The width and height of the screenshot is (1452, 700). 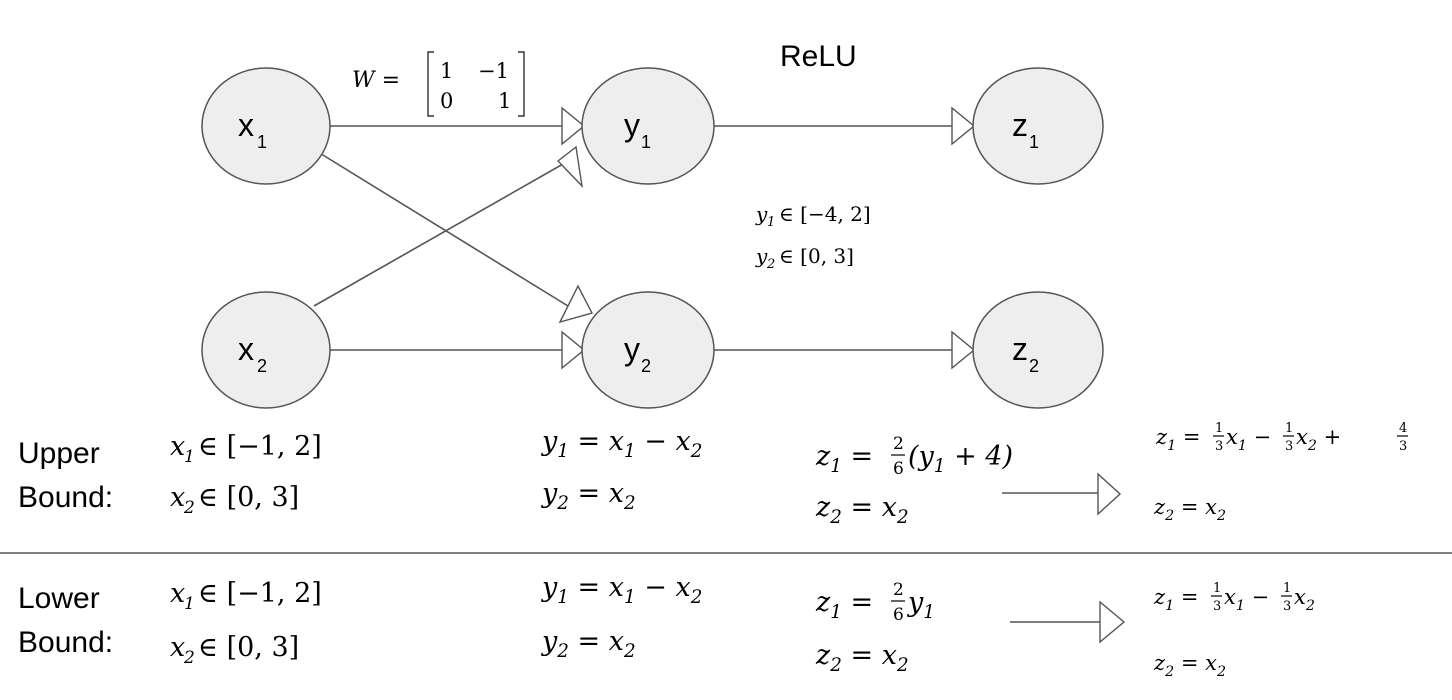 I want to click on upper-result-frac2-num: 1, so click(x=1289, y=428).